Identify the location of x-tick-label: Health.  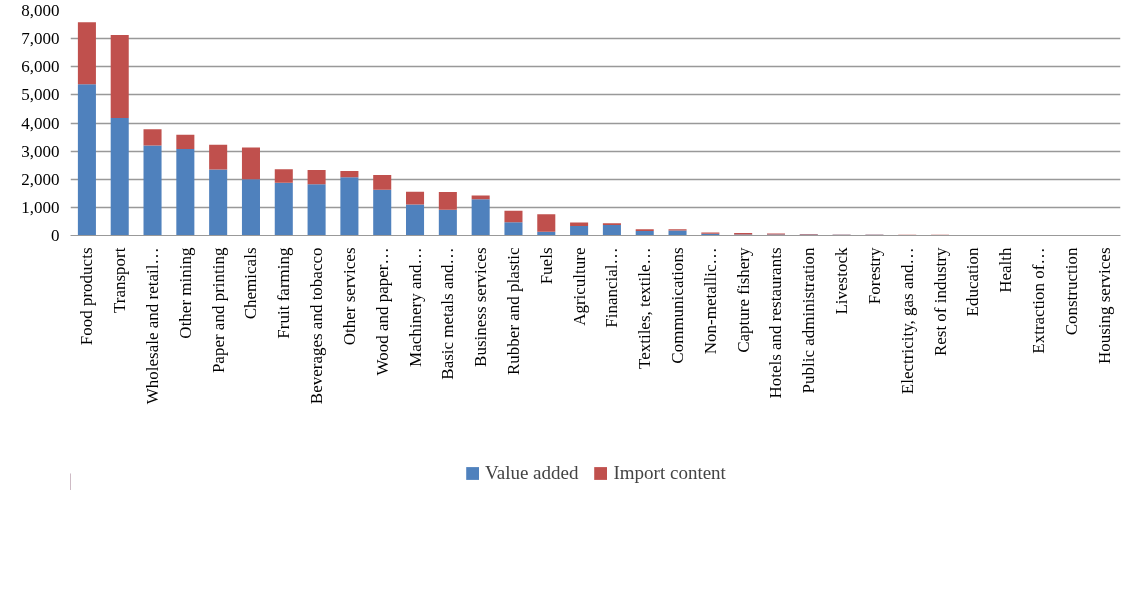
(1006, 270).